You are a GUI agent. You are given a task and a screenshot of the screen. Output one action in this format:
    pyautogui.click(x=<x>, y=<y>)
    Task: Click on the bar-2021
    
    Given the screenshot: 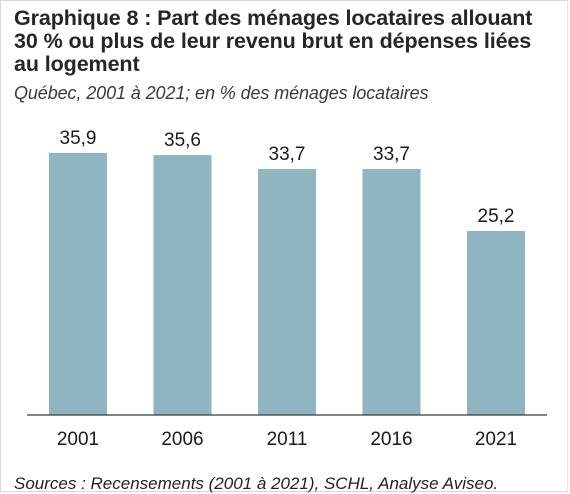 What is the action you would take?
    pyautogui.click(x=496, y=323)
    